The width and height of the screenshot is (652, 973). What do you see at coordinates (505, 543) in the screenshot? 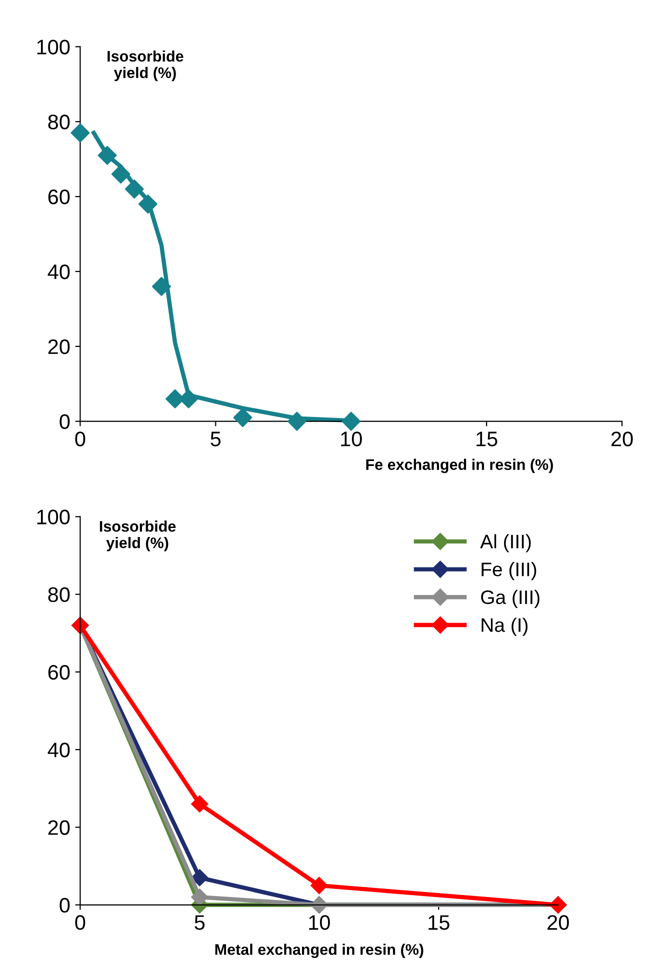
I see `legend-label: Al (III)` at bounding box center [505, 543].